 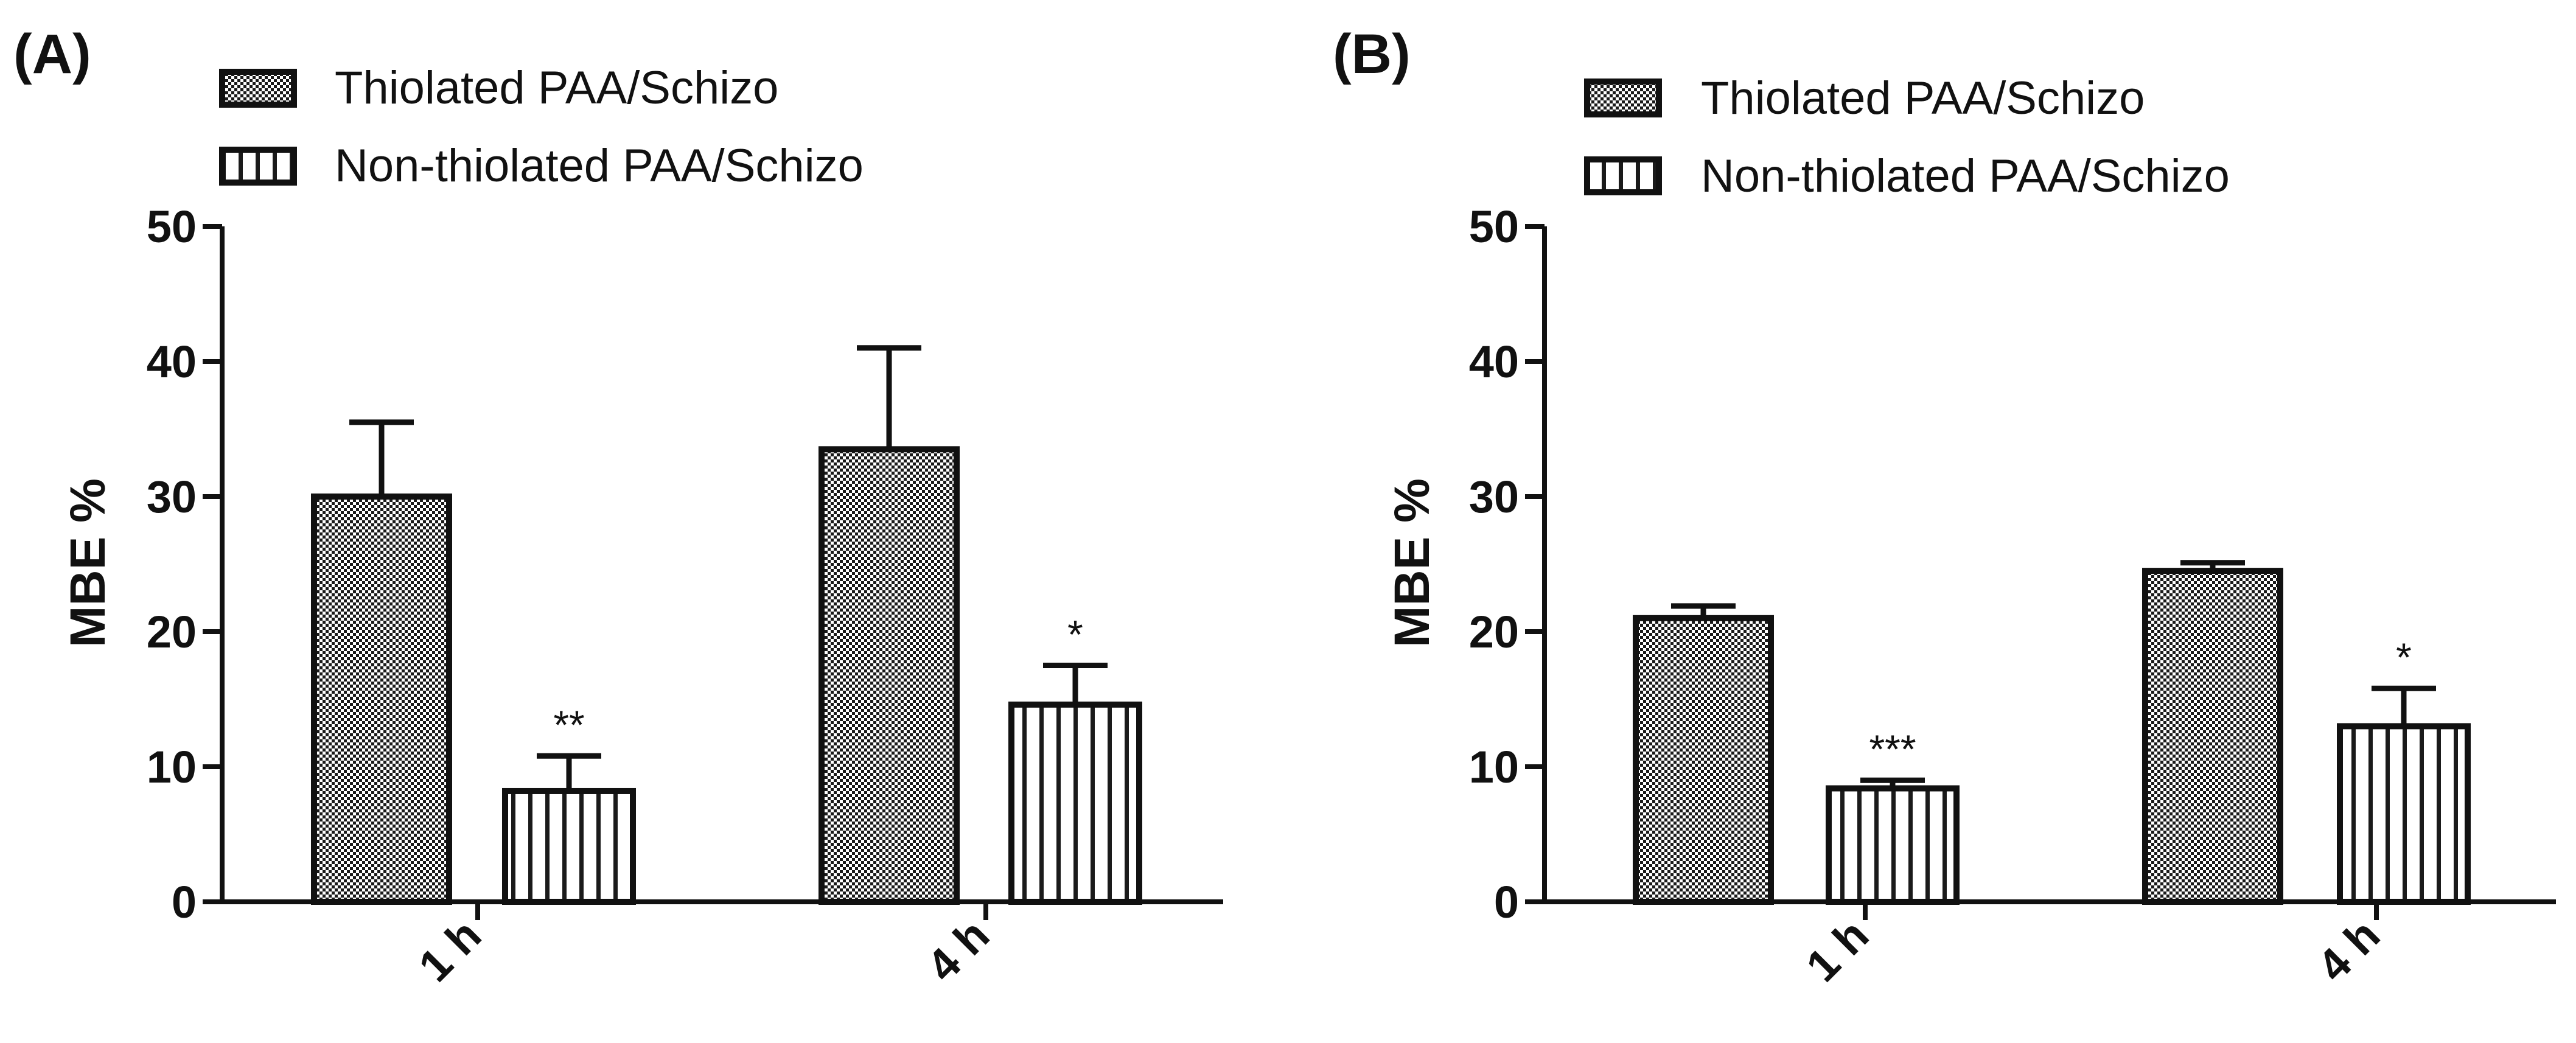 I want to click on significance-mark: ***, so click(x=1892, y=749).